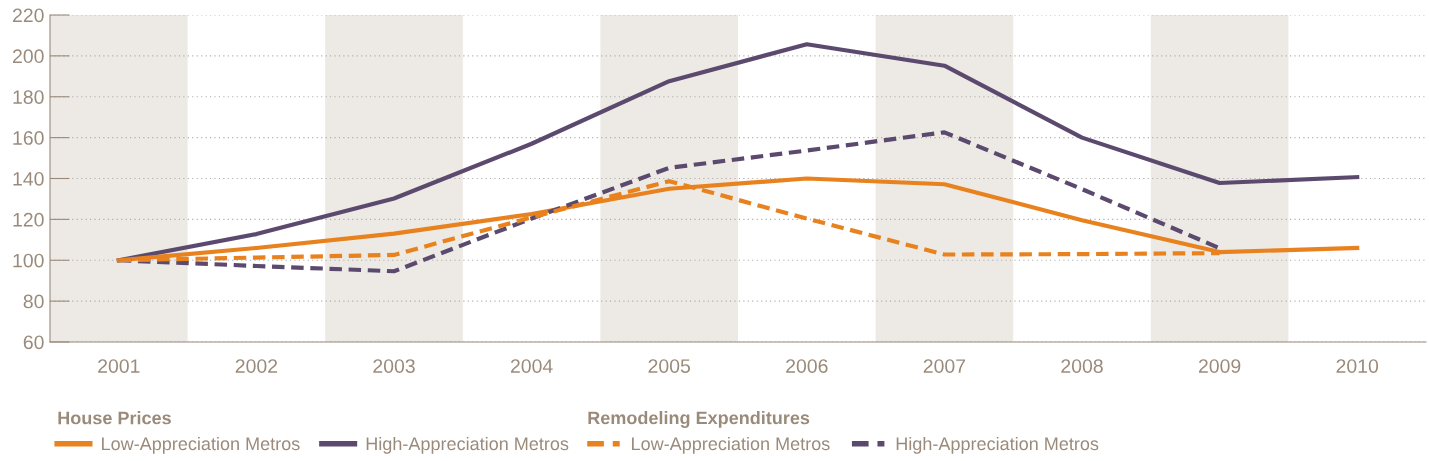  I want to click on y-tick-label: 140, so click(28, 178).